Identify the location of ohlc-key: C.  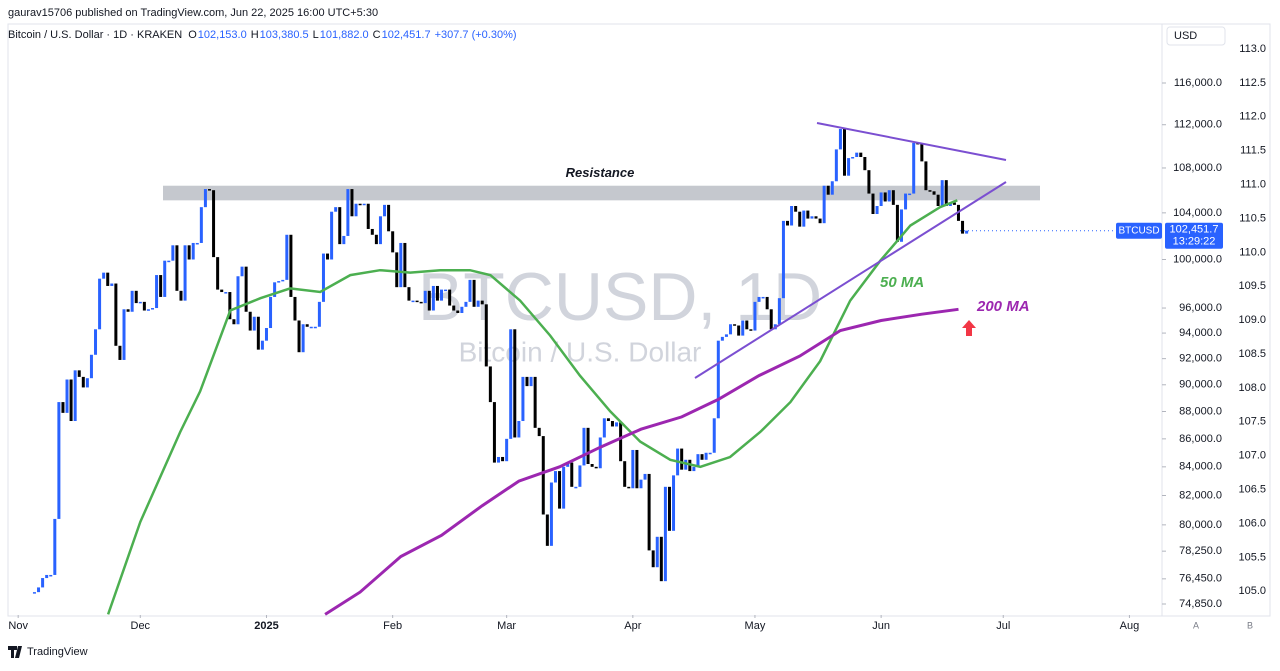
(377, 35).